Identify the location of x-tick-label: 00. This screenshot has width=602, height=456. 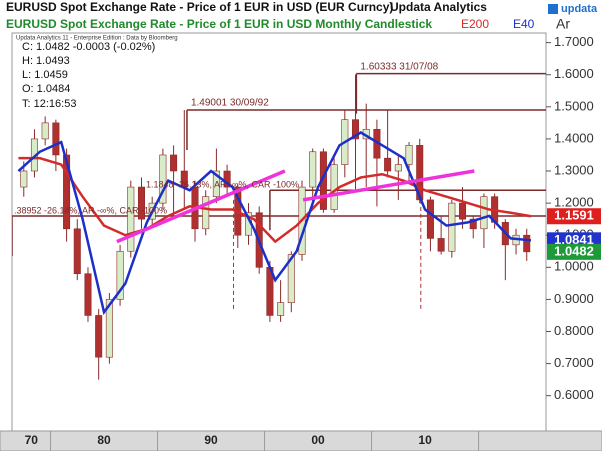
(318, 440).